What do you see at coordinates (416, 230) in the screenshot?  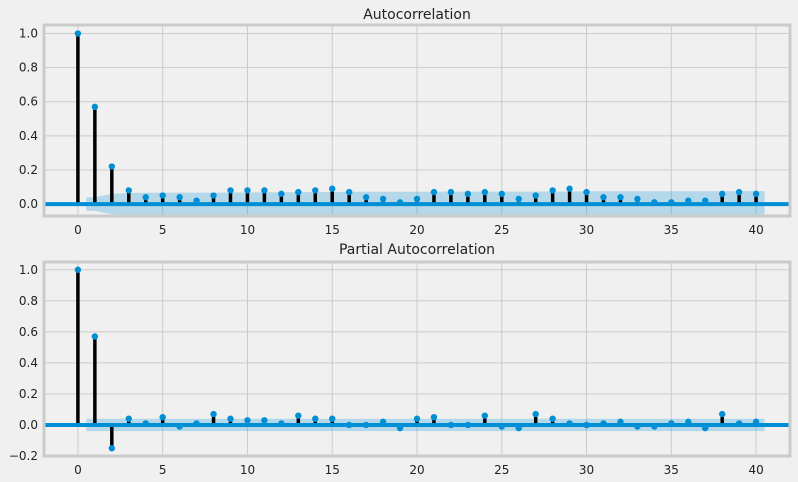 I see `autocorrelation-xtick-label: 20` at bounding box center [416, 230].